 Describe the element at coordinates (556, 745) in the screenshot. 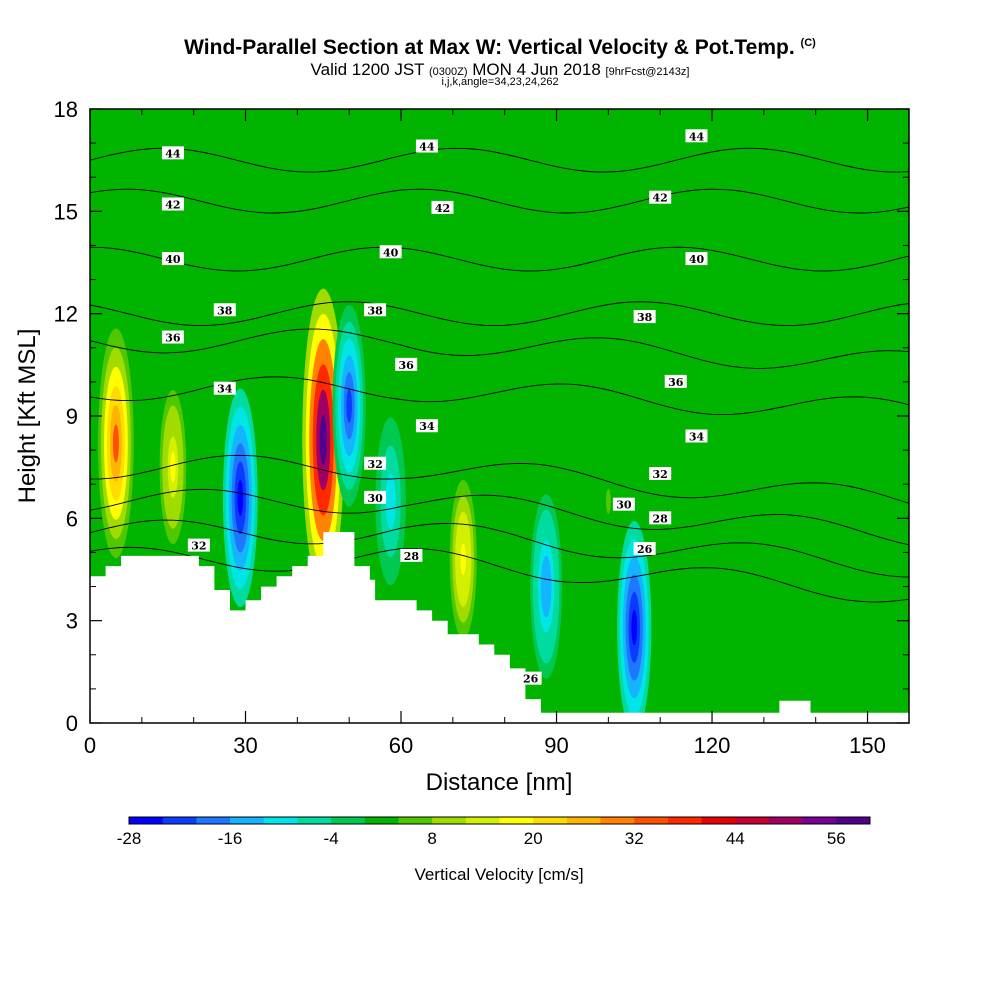

I see `x-tick-label: 90` at that location.